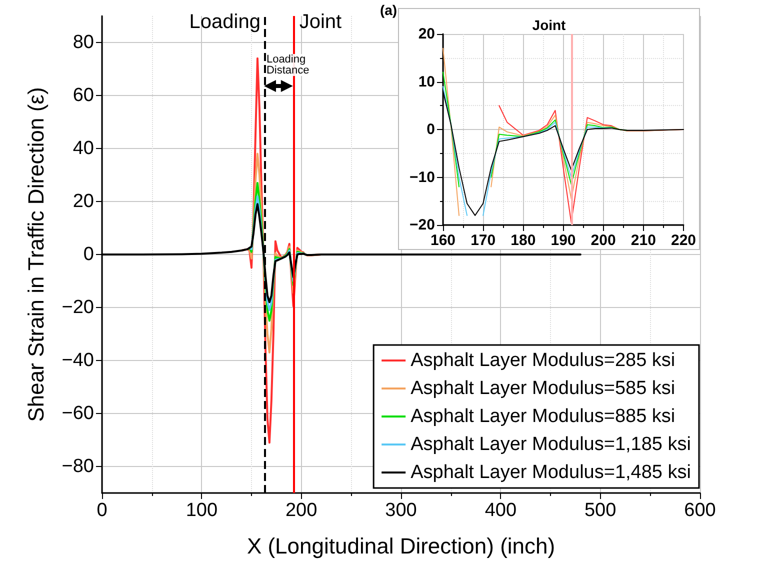  What do you see at coordinates (83, 42) in the screenshot?
I see `y-tick-label: 80` at bounding box center [83, 42].